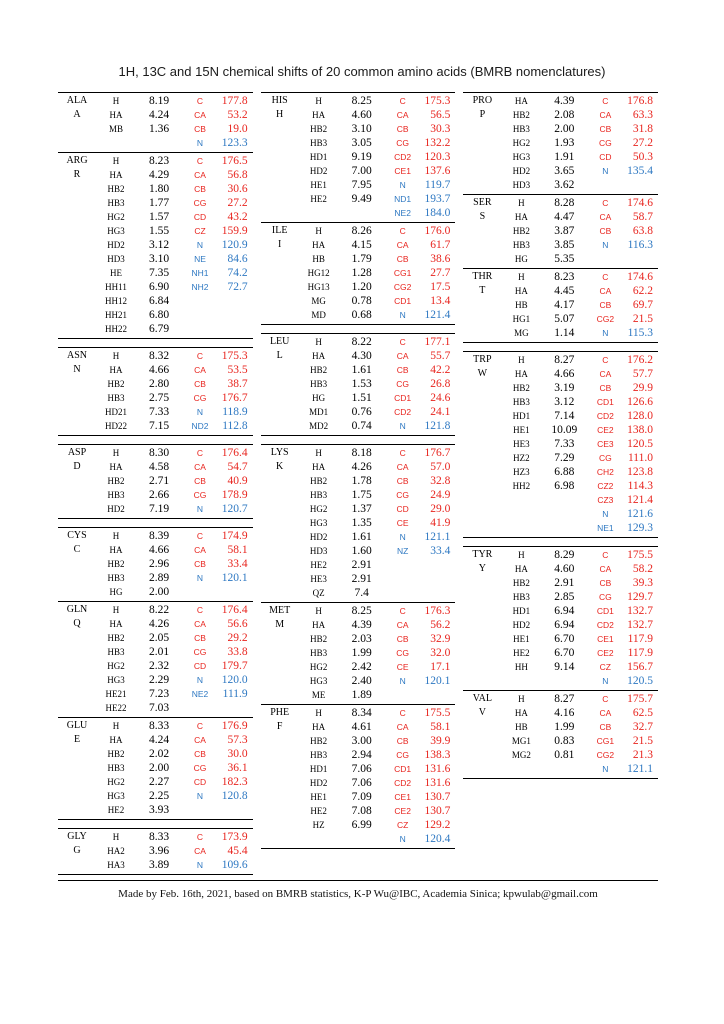 Image resolution: width=724 pixels, height=1024 pixels. I want to click on heavy-shift-value: 21.5, so click(643, 741).